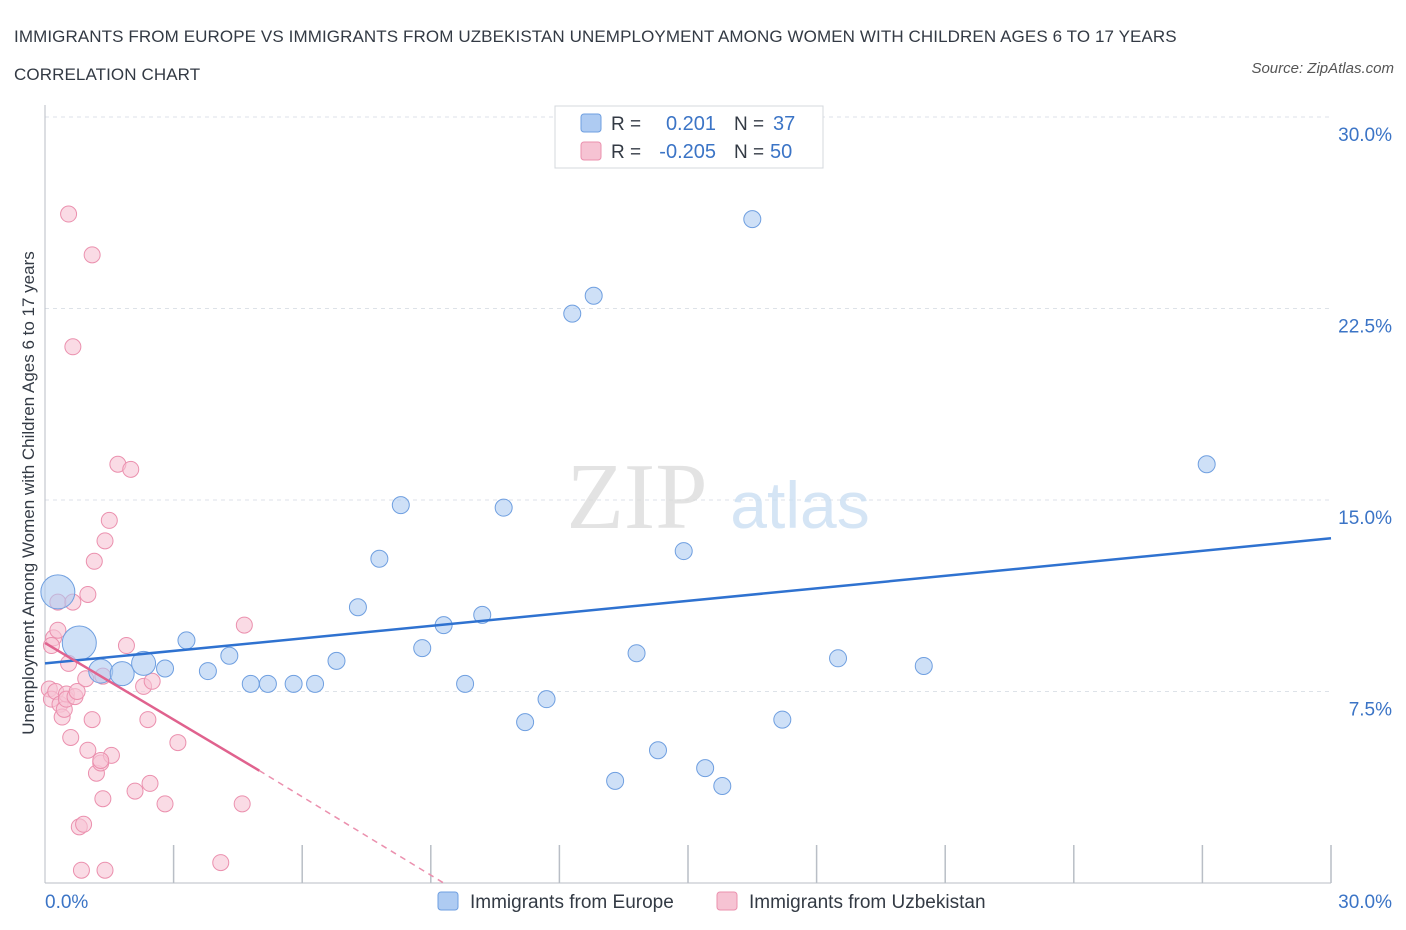 This screenshot has width=1406, height=930. I want to click on legend-swatch-europe, so click(591, 123).